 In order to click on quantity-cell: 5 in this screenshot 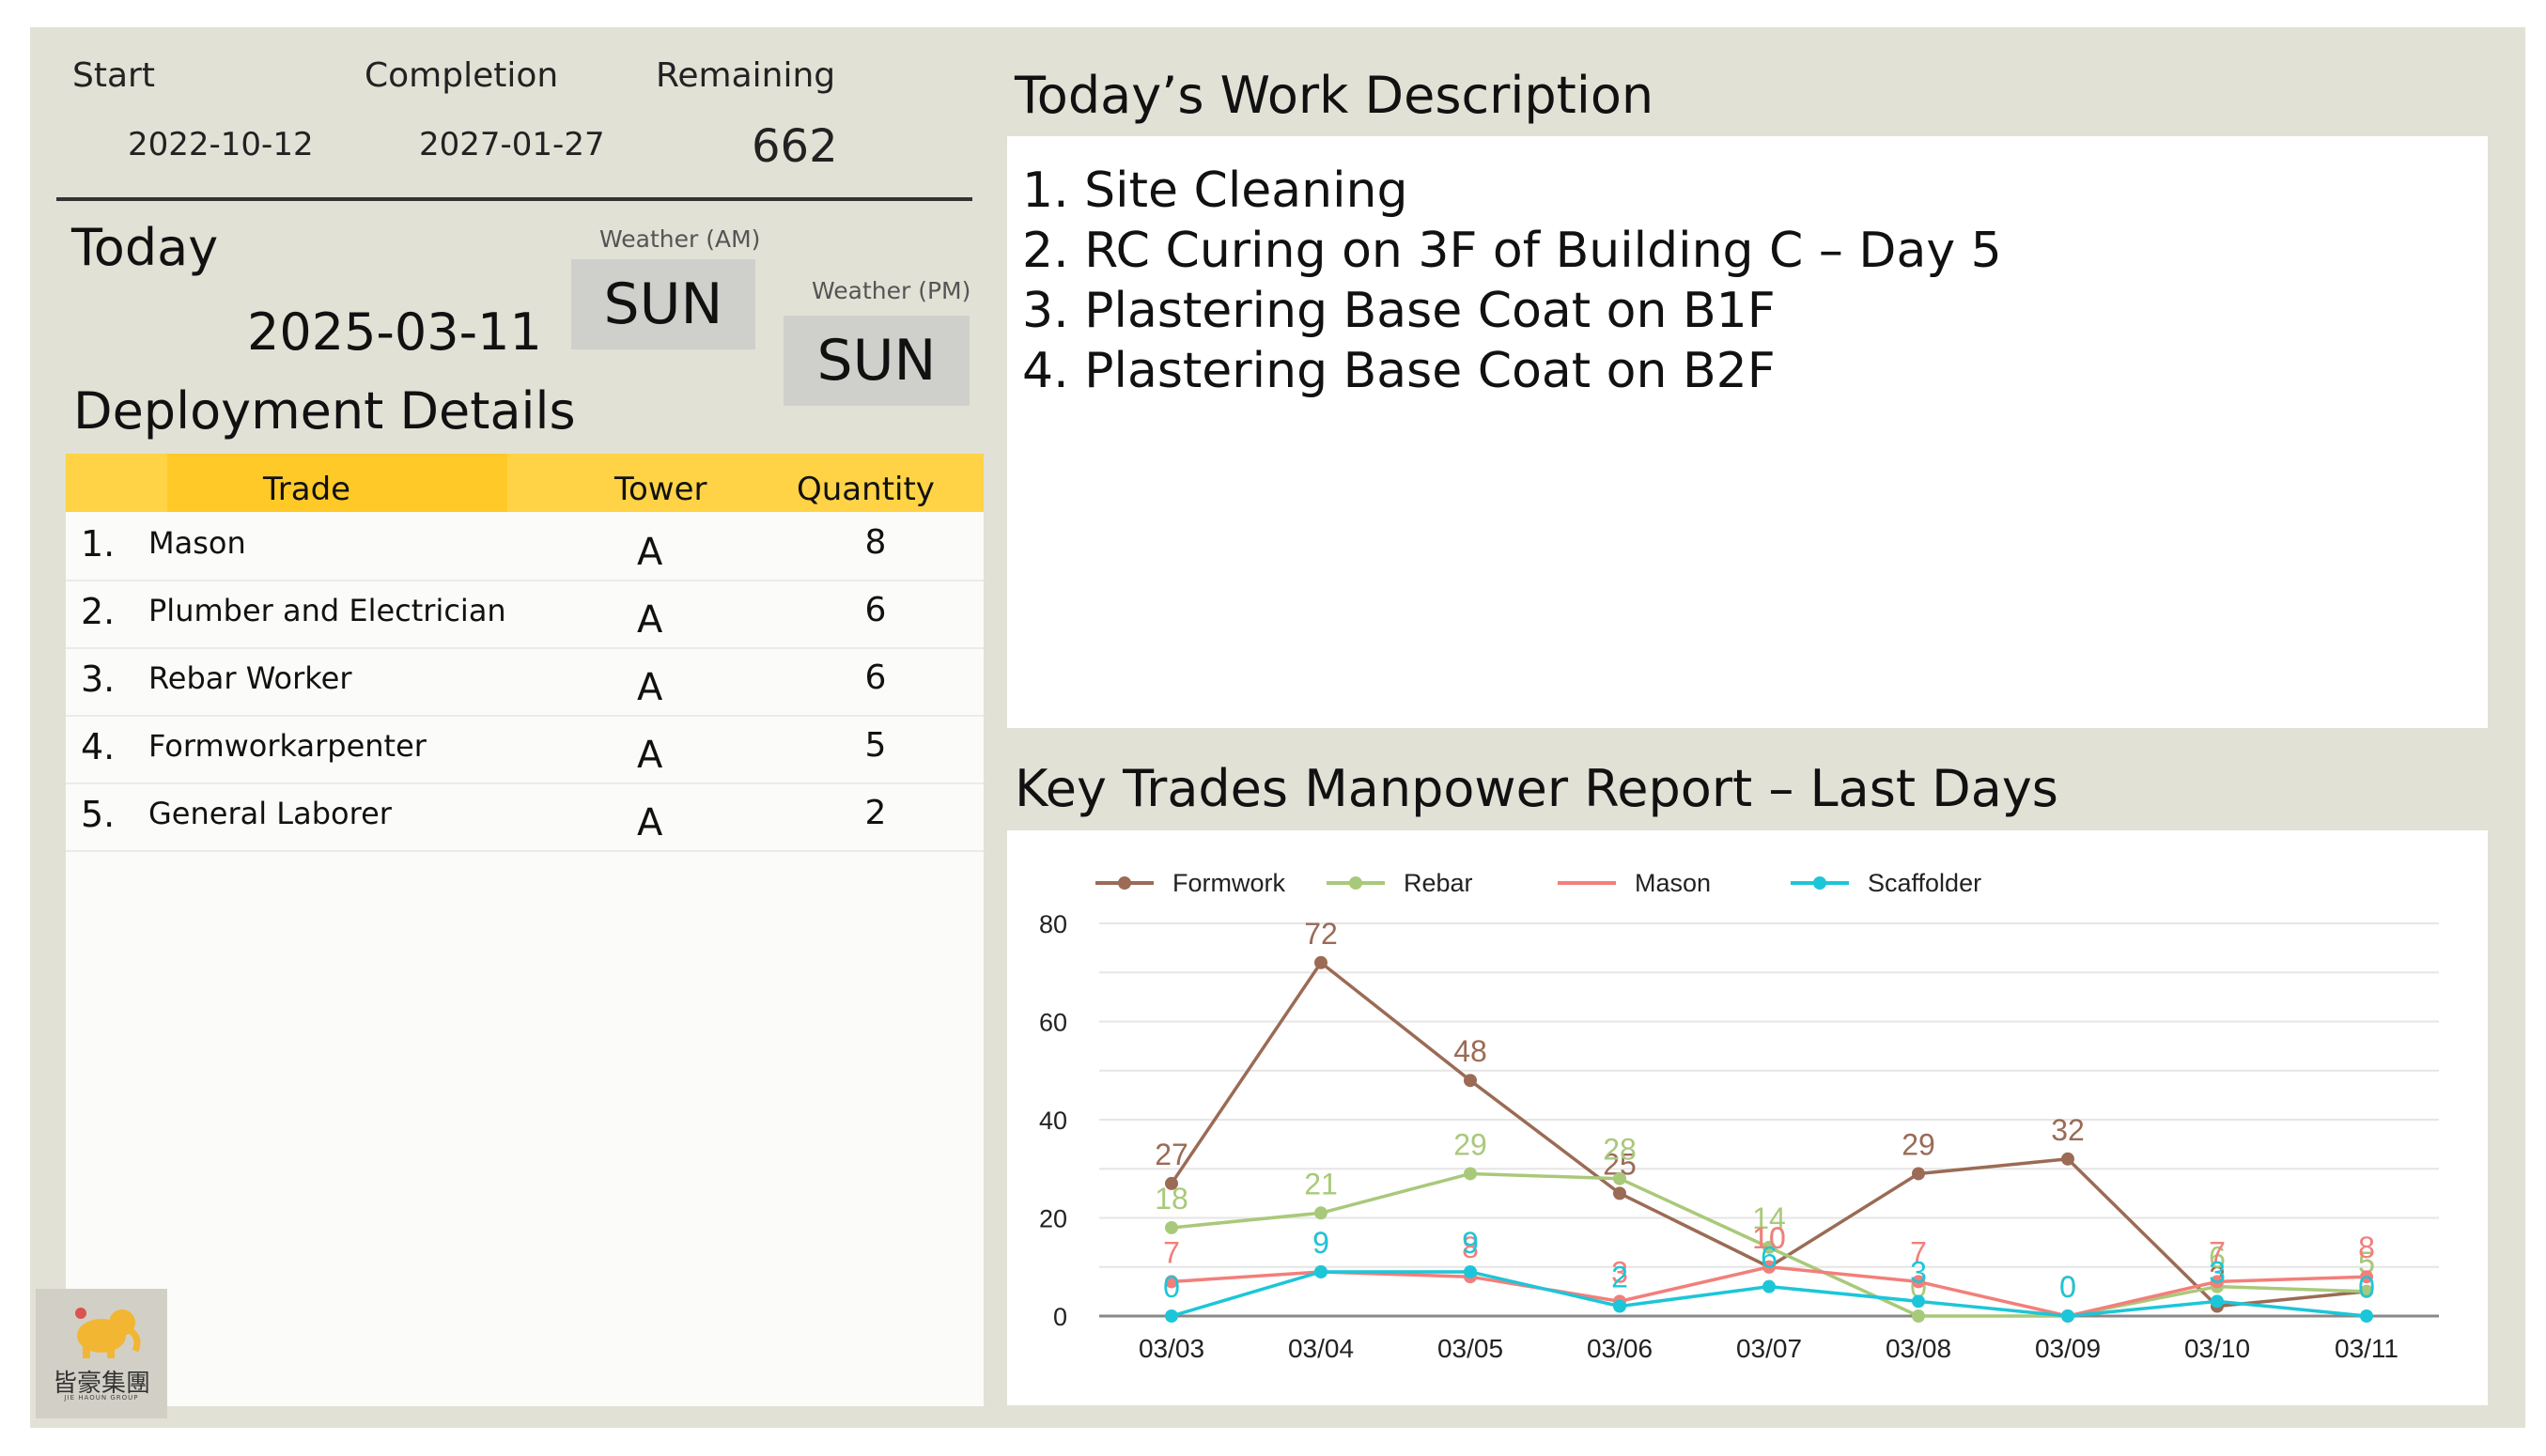, I will do `click(876, 745)`.